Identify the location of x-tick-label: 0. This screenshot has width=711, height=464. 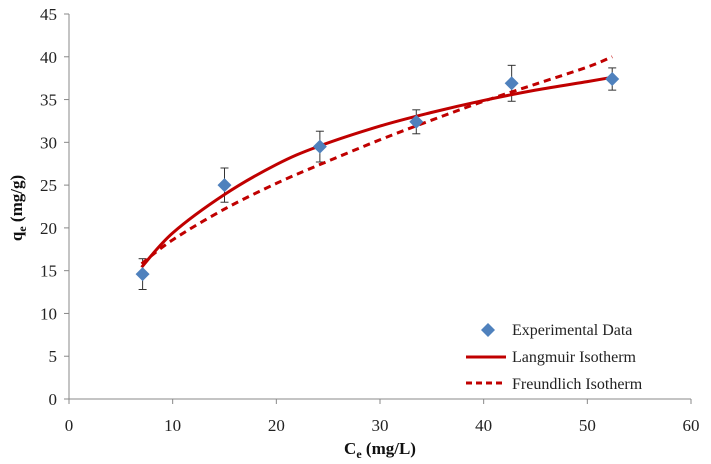
(69, 425).